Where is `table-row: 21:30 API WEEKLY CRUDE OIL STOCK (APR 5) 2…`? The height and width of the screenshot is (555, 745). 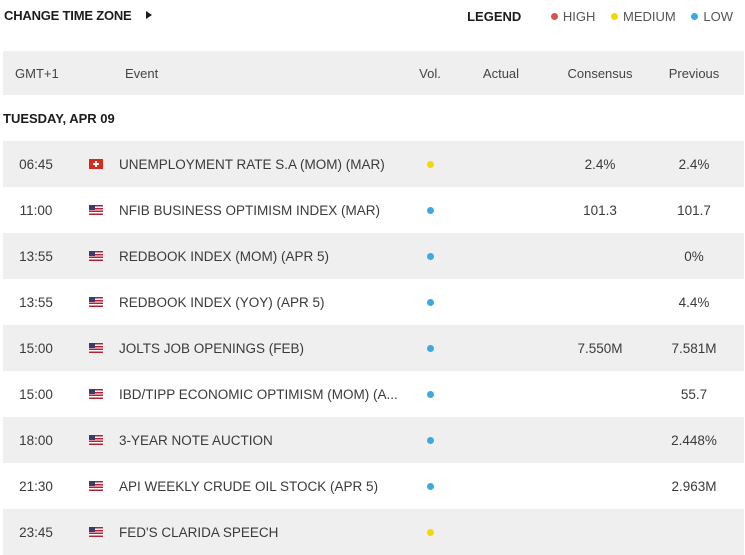
table-row: 21:30 API WEEKLY CRUDE OIL STOCK (APR 5) 2… is located at coordinates (373, 486).